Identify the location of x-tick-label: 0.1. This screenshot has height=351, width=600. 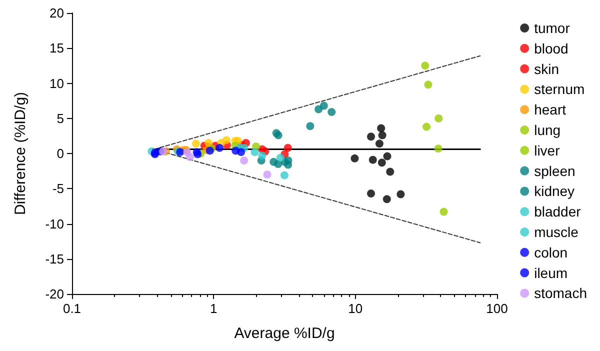
(72, 308).